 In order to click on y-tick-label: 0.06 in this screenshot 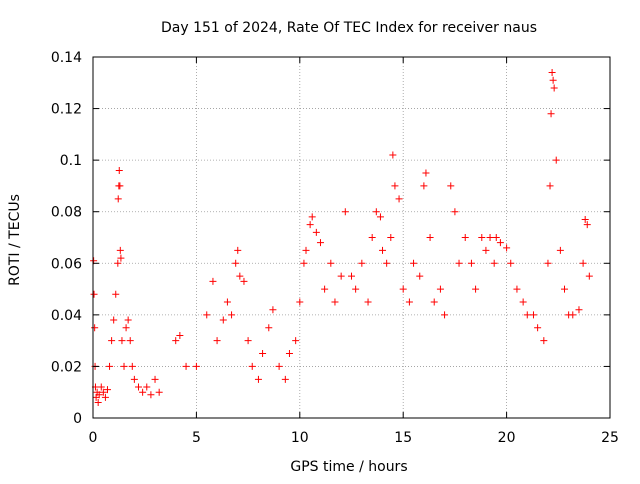, I will do `click(66, 264)`.